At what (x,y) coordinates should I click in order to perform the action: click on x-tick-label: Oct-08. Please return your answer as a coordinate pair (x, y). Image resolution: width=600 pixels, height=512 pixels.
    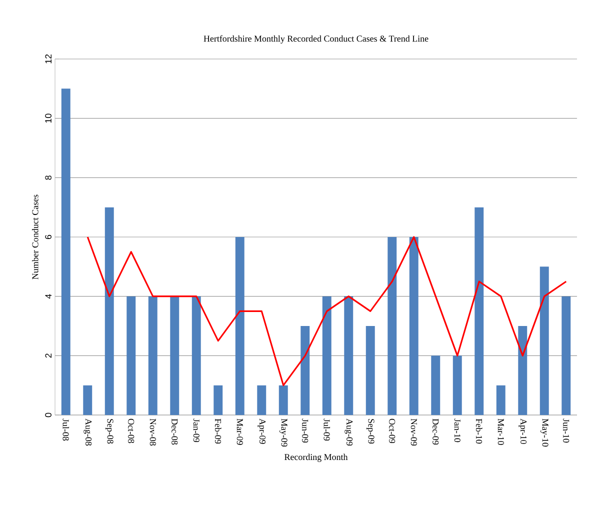
    Looking at the image, I should click on (131, 431).